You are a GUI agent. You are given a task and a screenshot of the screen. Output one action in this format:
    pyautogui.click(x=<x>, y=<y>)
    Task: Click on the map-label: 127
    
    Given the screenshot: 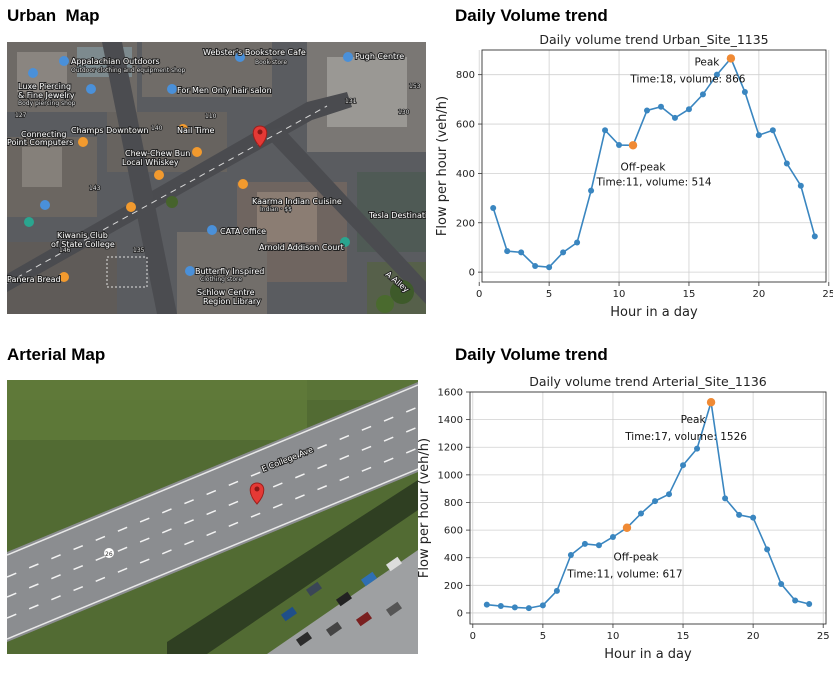 What is the action you would take?
    pyautogui.click(x=21, y=115)
    